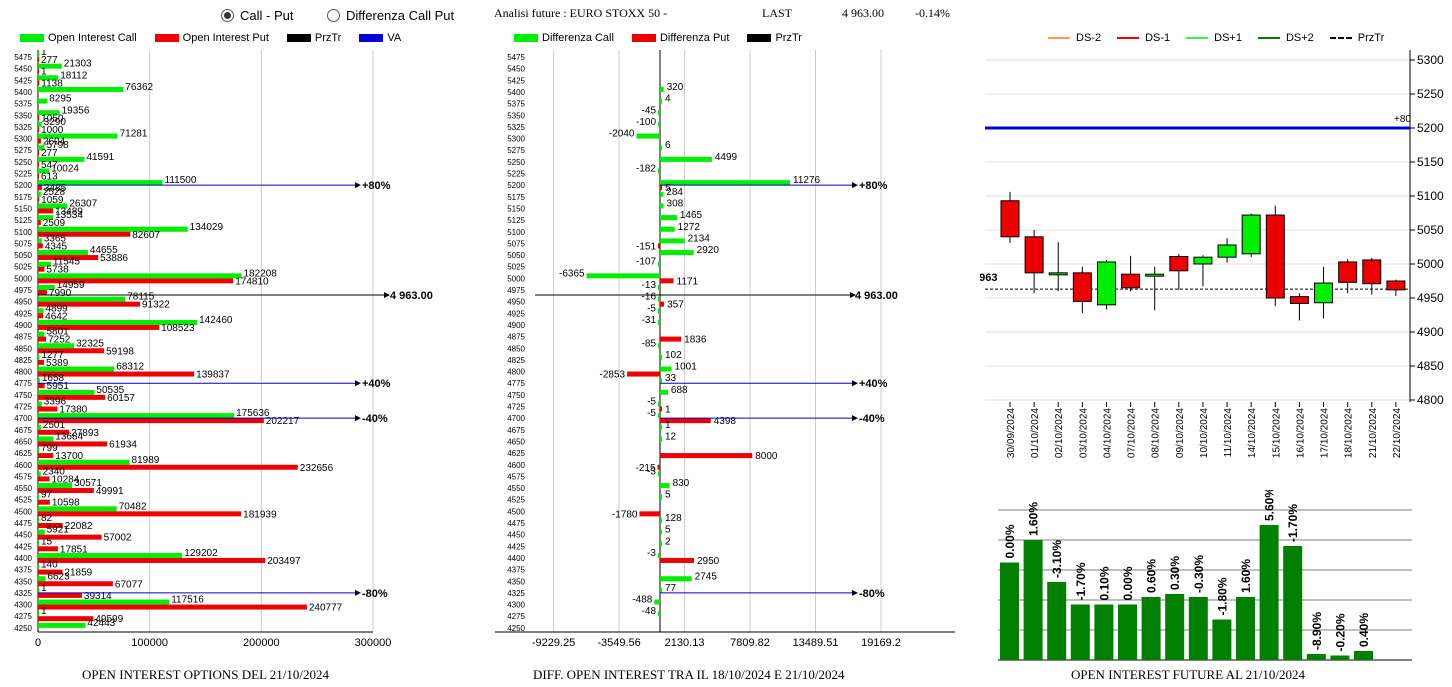  Describe the element at coordinates (60, 293) in the screenshot. I see `put-value-label: 7990` at that location.